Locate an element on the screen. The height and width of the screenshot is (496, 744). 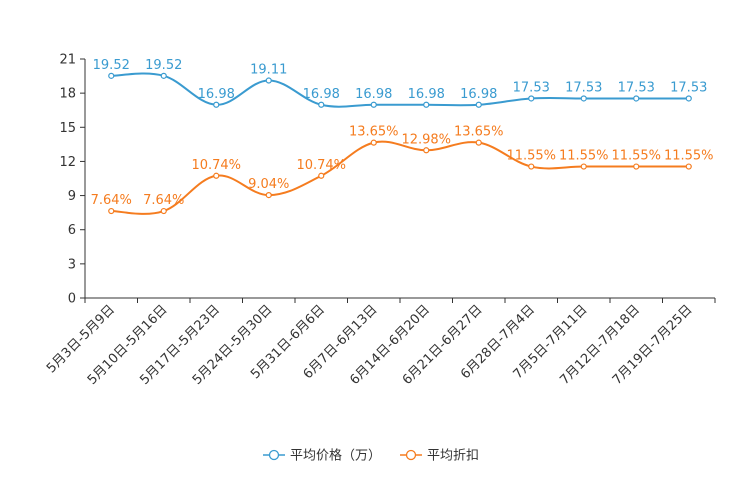
data-label: 9.04% is located at coordinates (268, 184).